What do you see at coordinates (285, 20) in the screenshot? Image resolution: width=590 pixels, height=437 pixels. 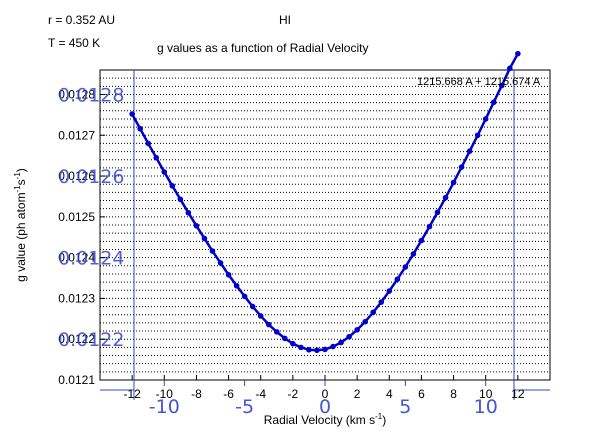 I see `species-label: HI` at bounding box center [285, 20].